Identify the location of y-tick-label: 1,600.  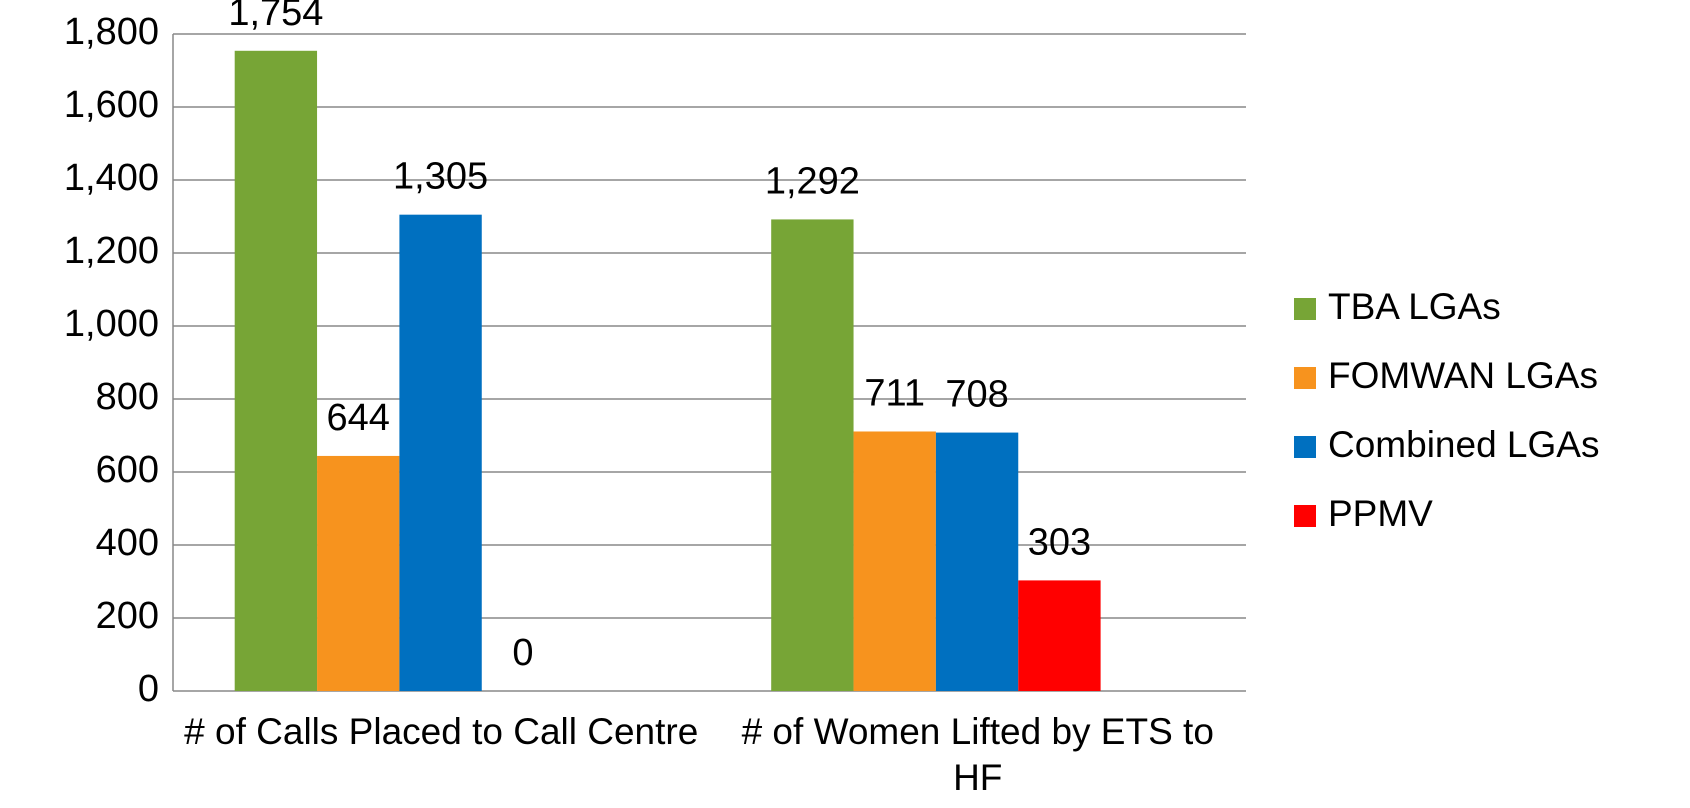
(111, 105).